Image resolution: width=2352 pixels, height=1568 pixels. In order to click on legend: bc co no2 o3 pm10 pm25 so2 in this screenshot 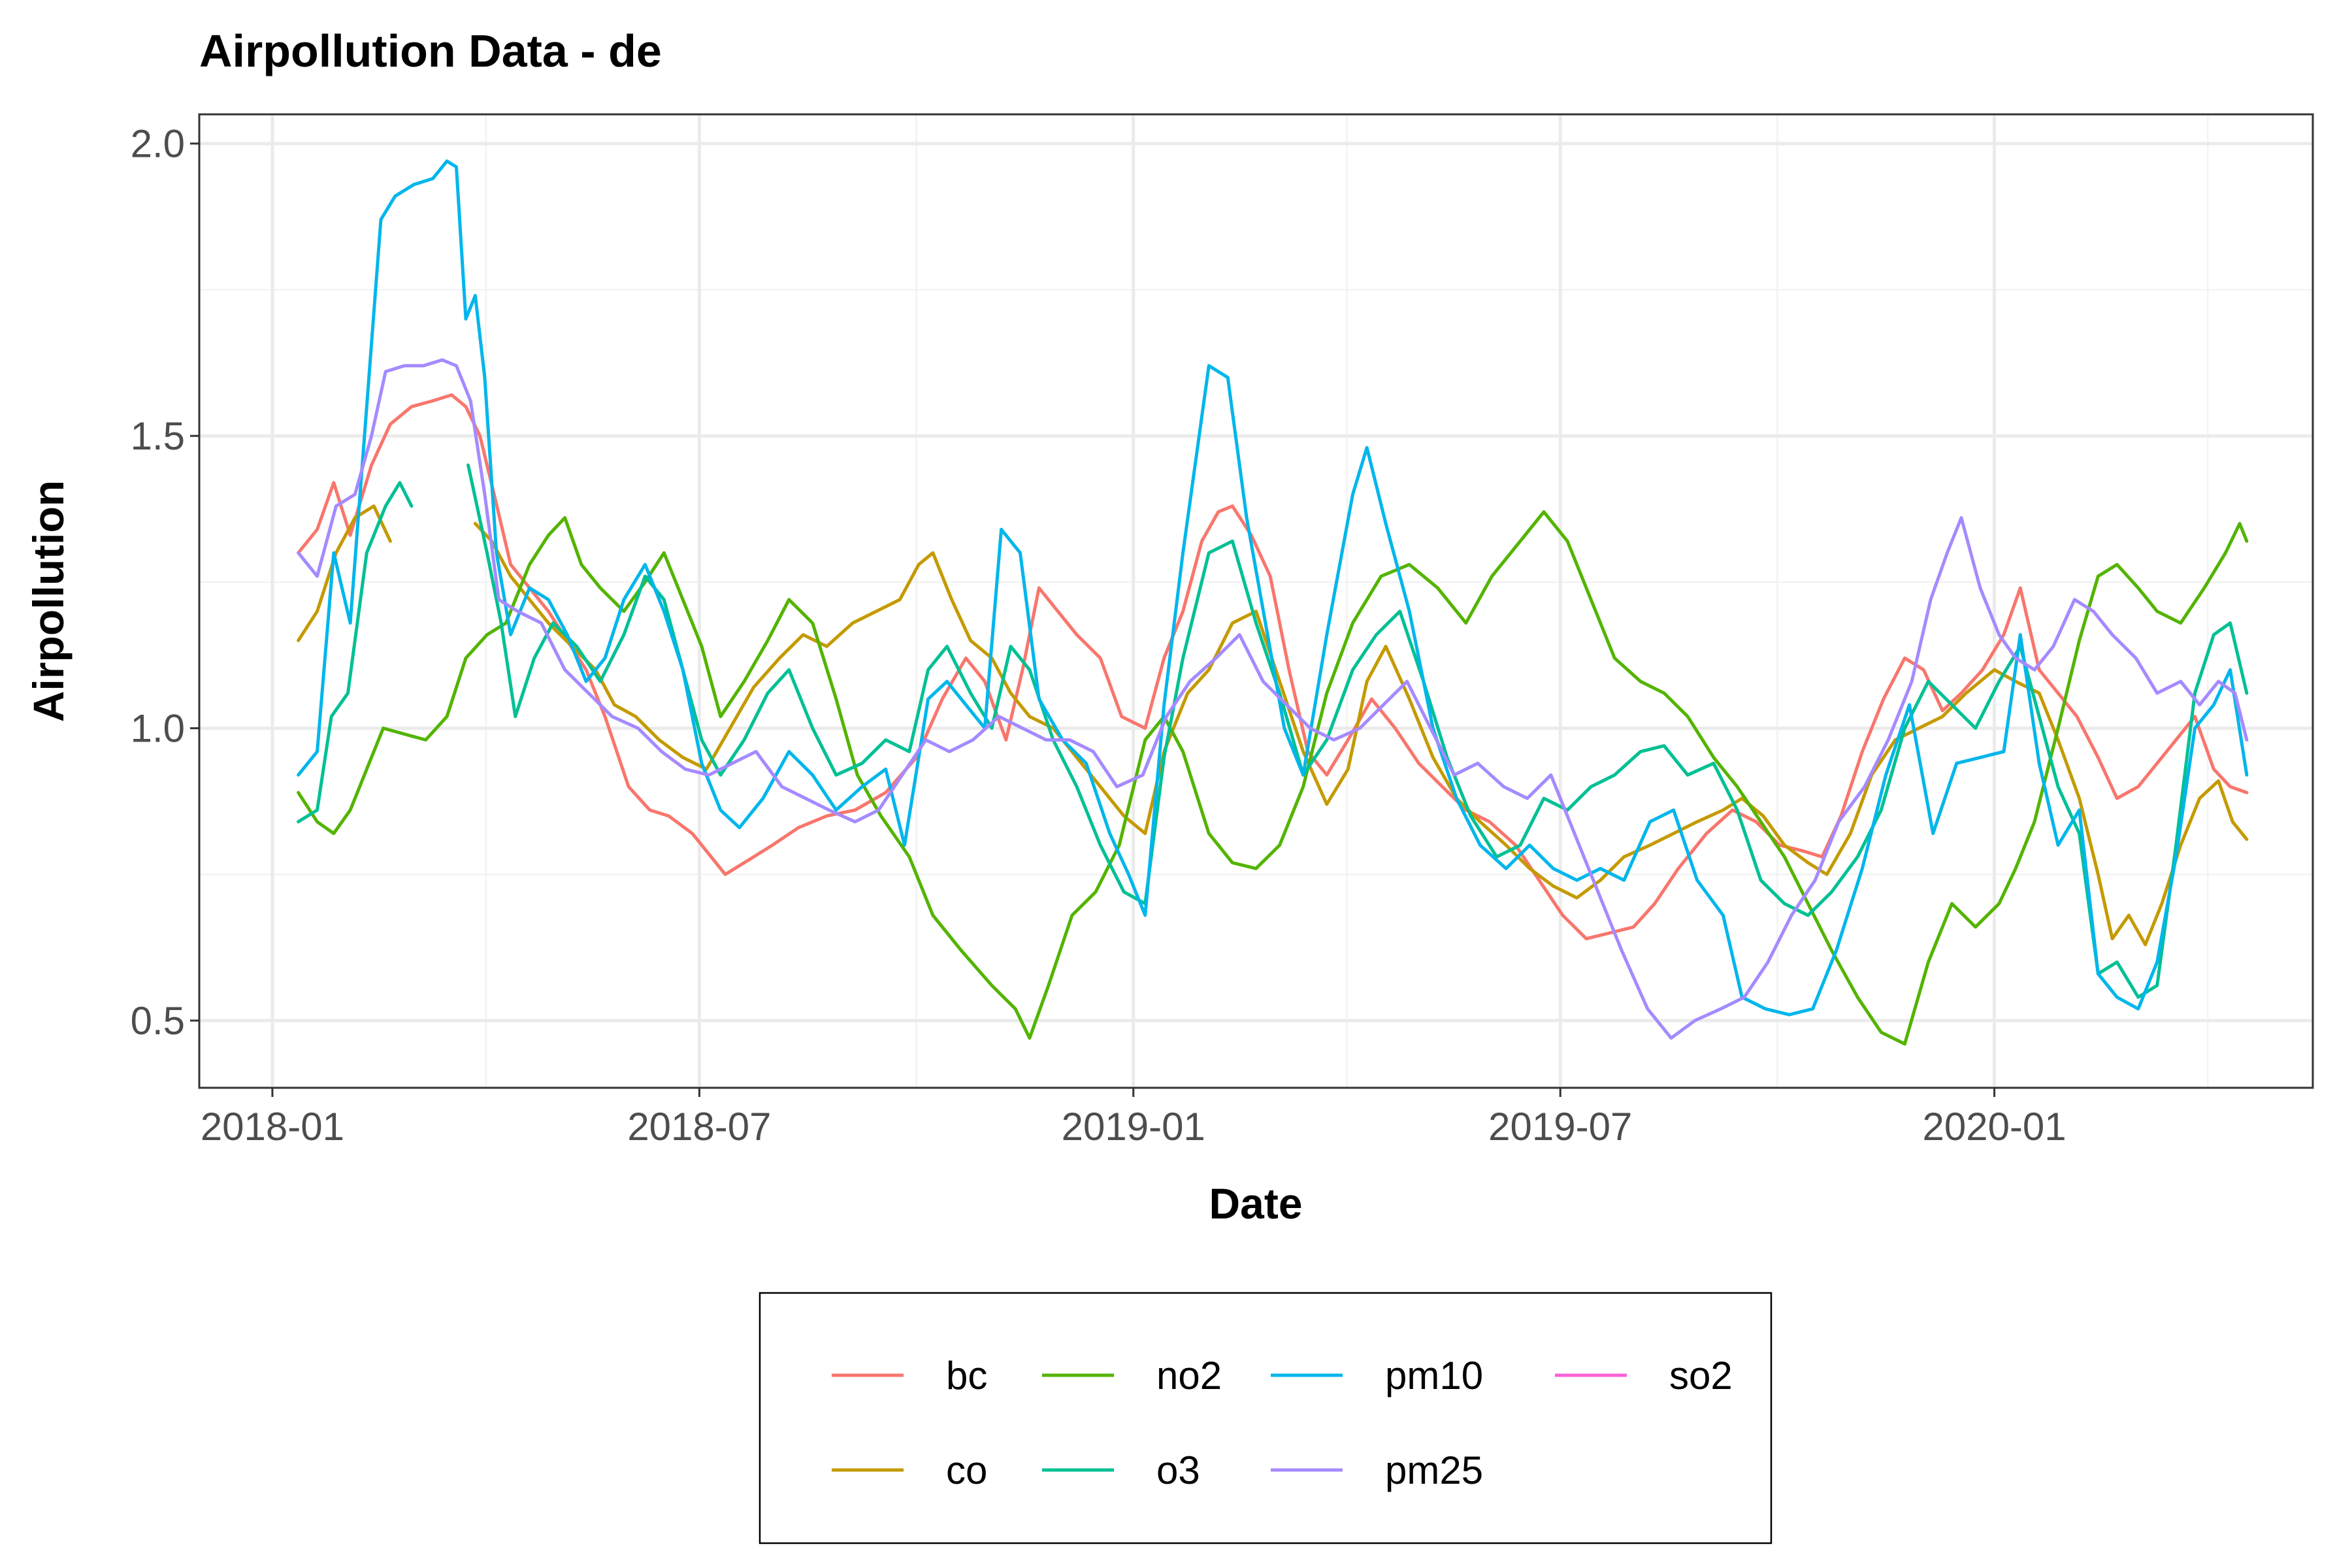, I will do `click(1265, 1418)`.